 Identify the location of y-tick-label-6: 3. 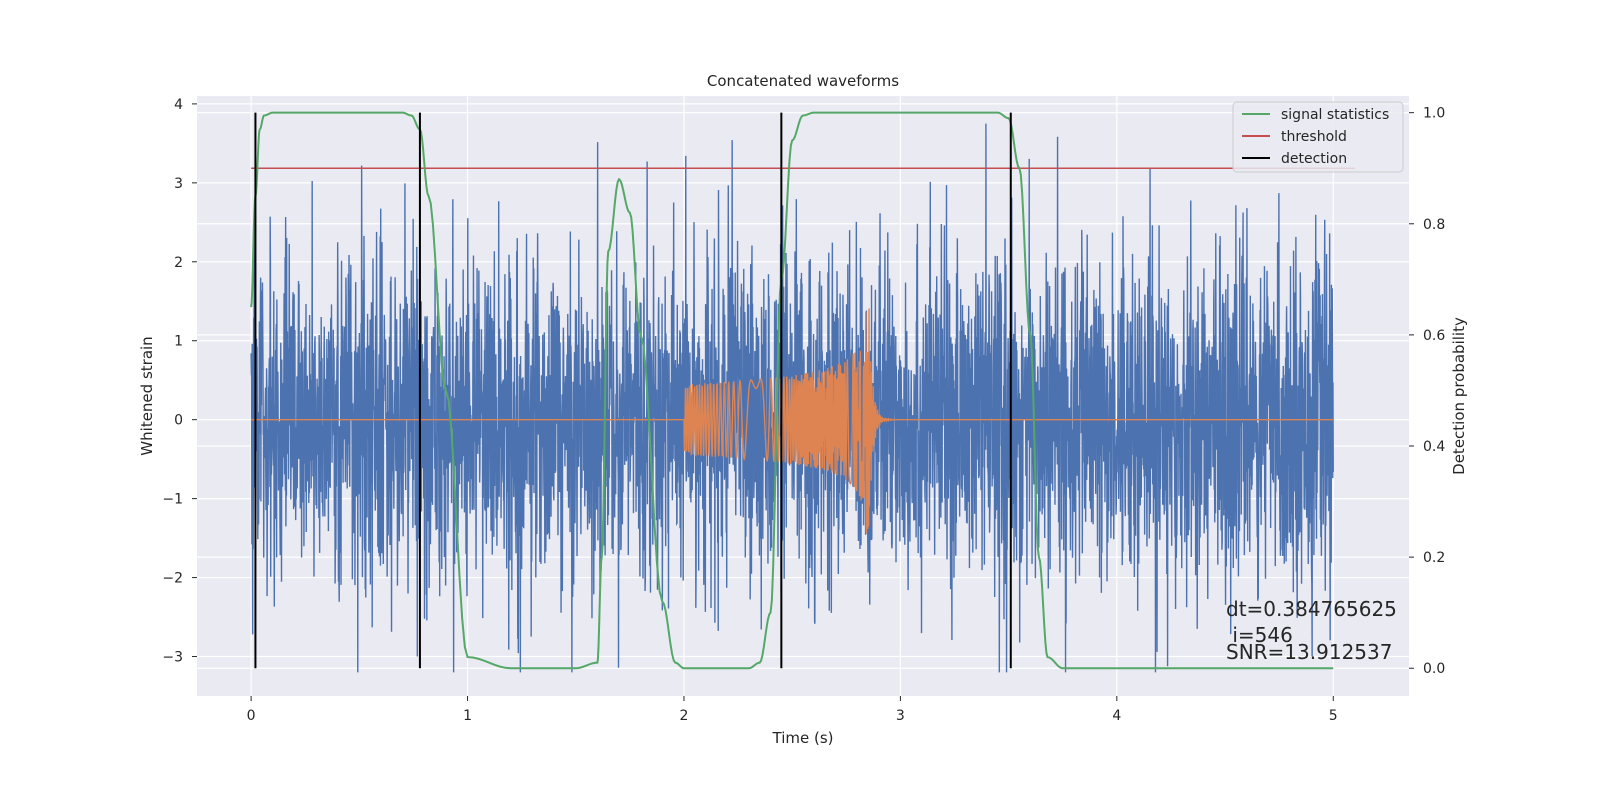
(178, 184).